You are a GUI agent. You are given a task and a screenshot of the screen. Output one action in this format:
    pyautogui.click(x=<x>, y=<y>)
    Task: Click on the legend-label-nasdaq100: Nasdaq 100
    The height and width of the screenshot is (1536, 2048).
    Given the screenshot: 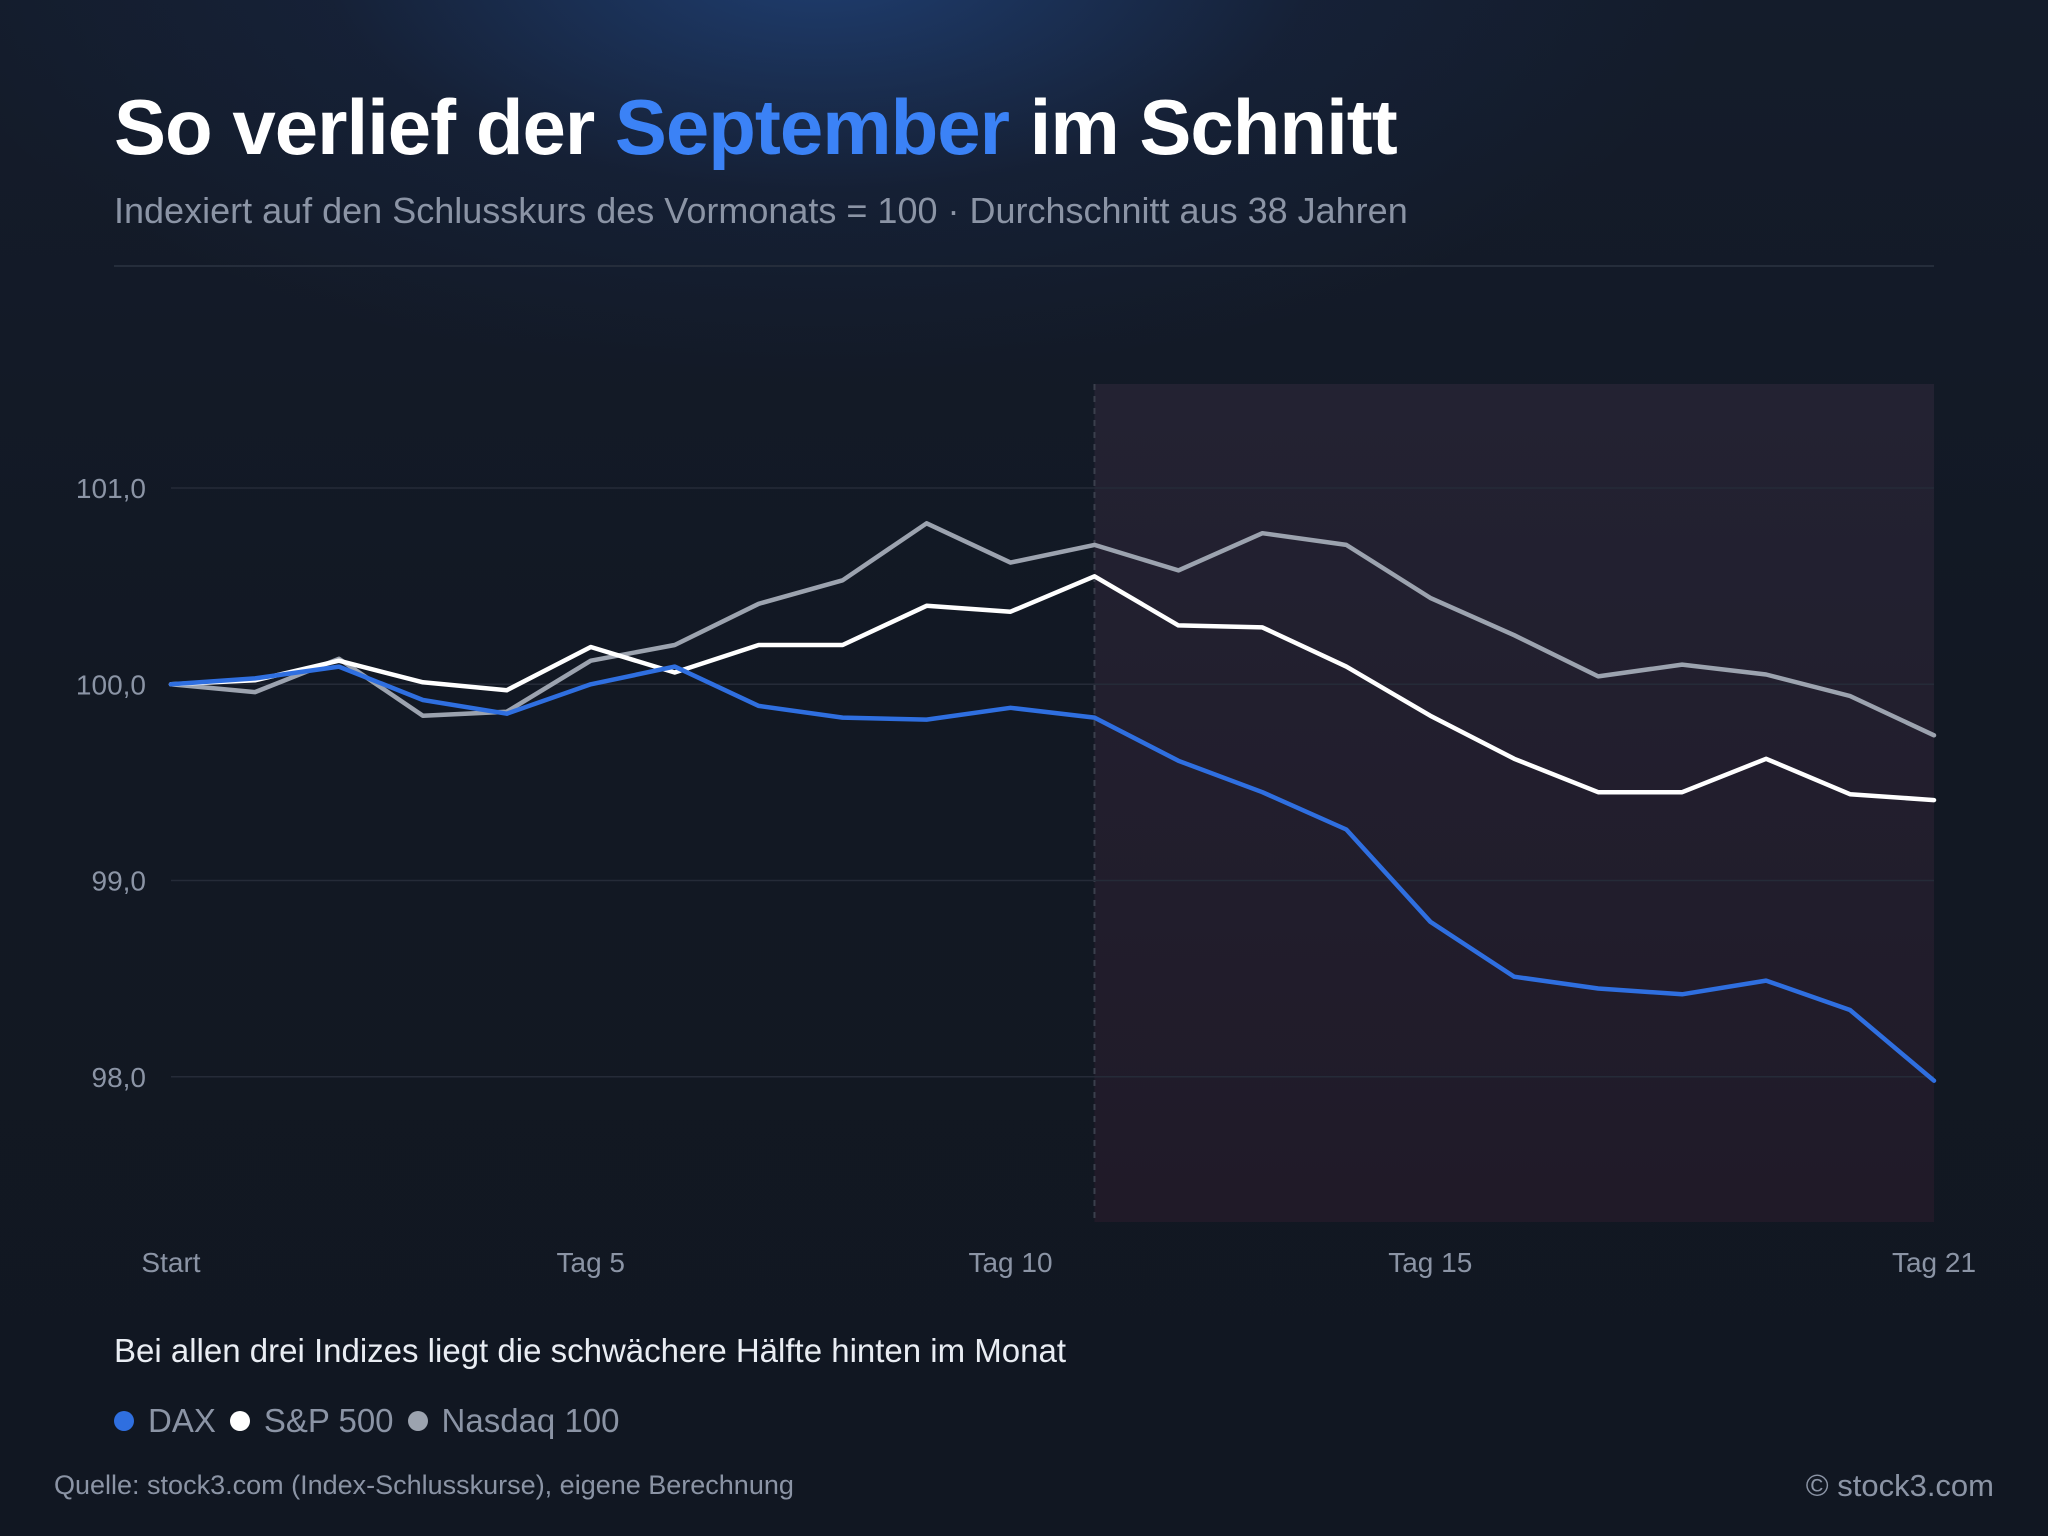 What is the action you would take?
    pyautogui.click(x=530, y=1420)
    